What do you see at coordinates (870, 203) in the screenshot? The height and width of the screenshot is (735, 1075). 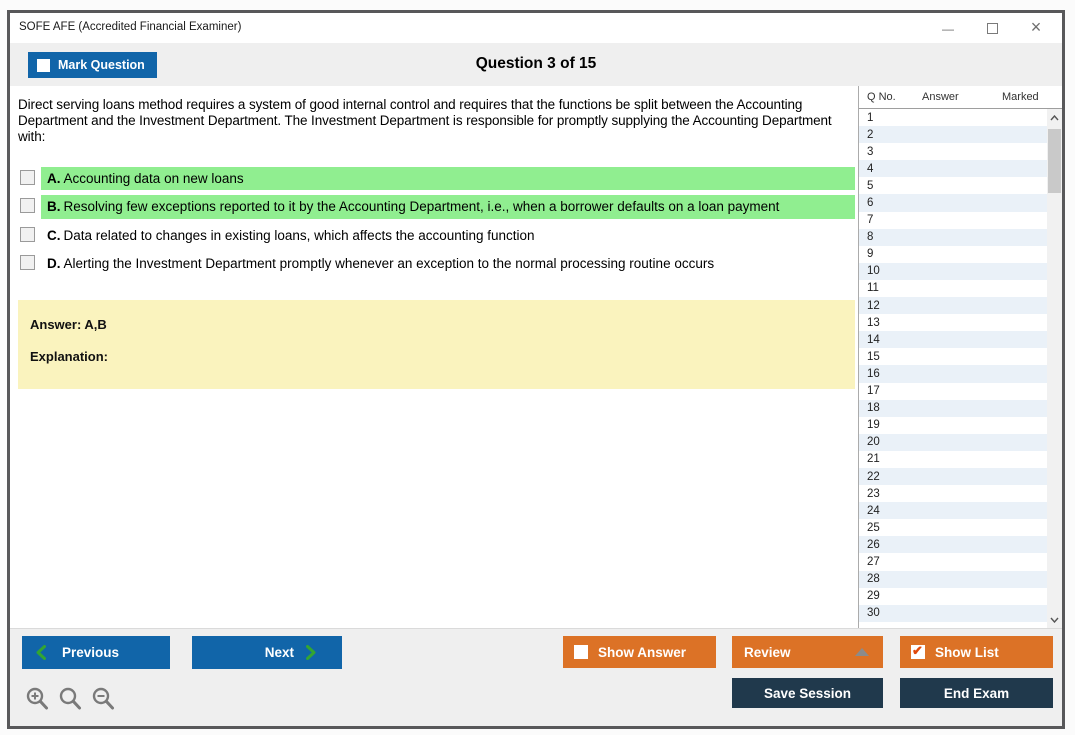 I see `list-cell-q: 6` at bounding box center [870, 203].